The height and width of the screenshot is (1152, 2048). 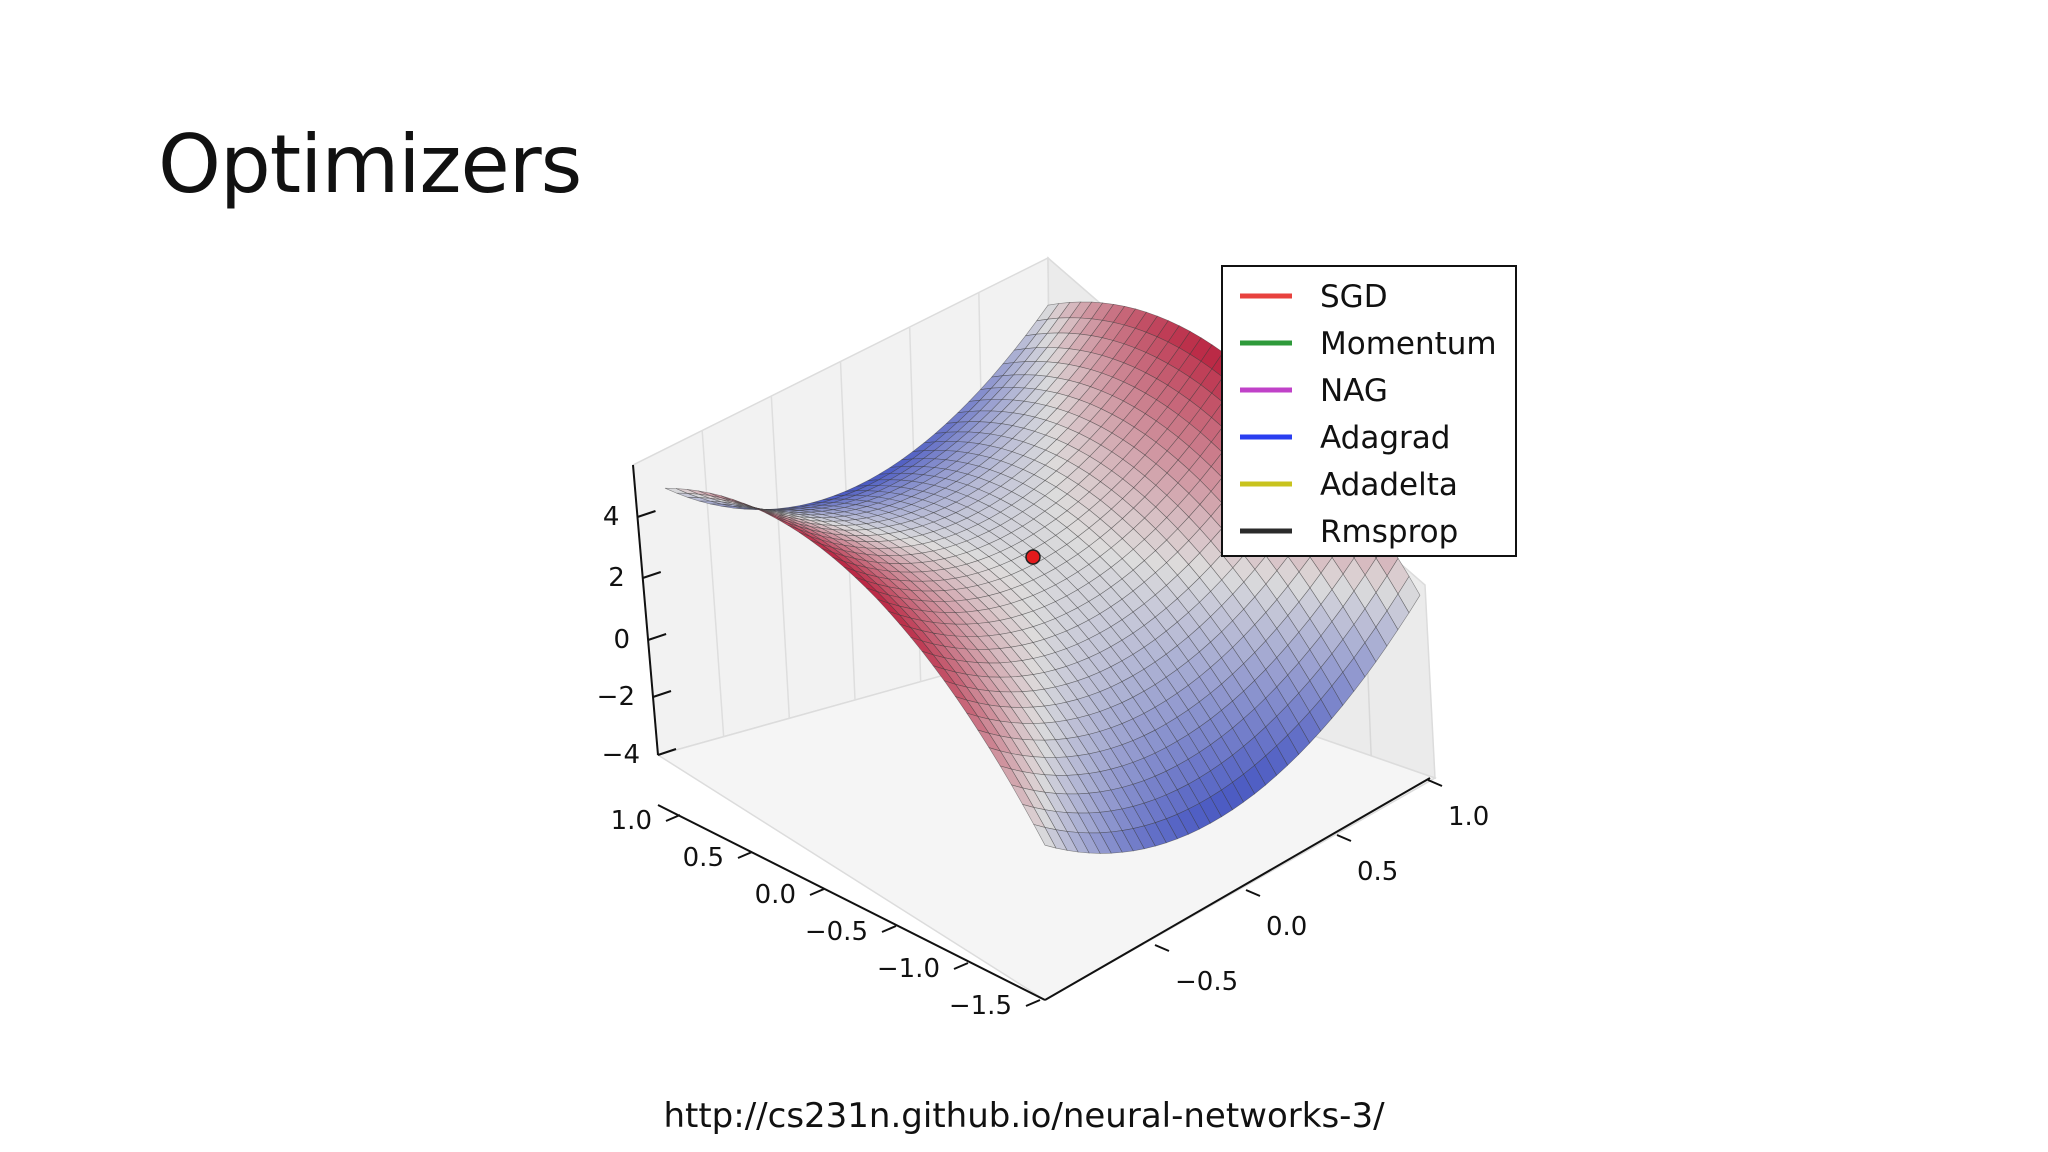 What do you see at coordinates (621, 755) in the screenshot?
I see `z-tick-label: −4` at bounding box center [621, 755].